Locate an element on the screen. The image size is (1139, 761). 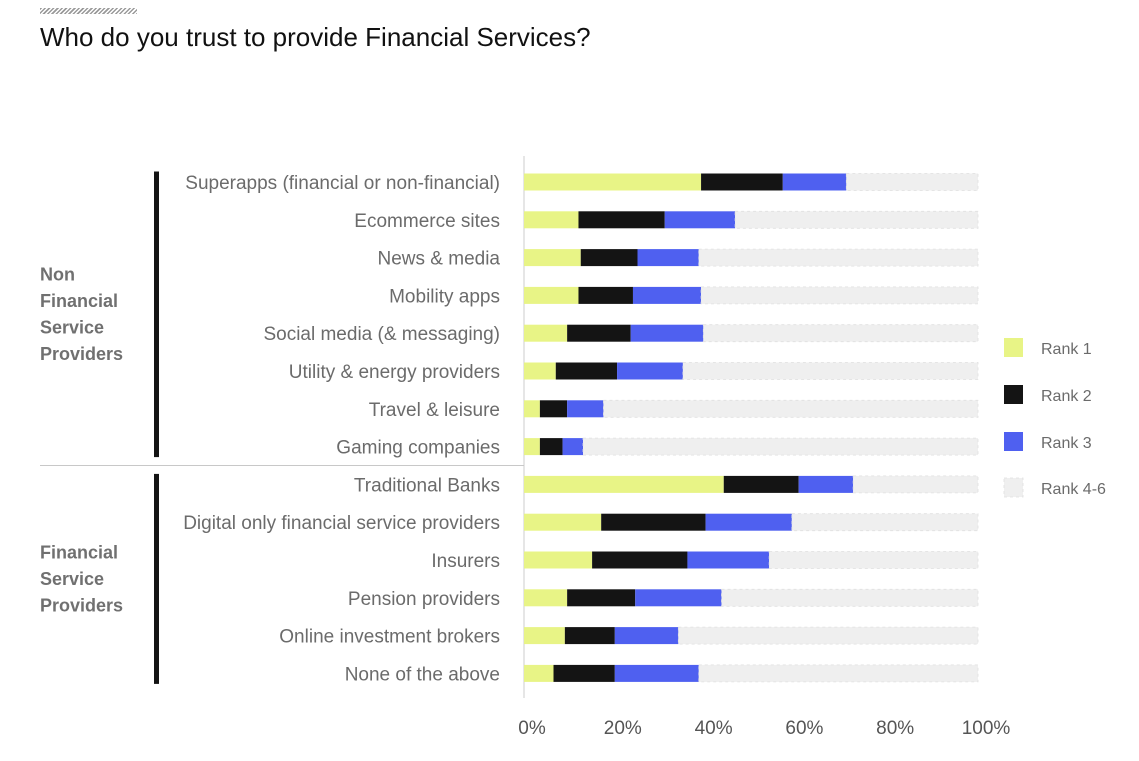
legend-label: Rank 3 is located at coordinates (1066, 443).